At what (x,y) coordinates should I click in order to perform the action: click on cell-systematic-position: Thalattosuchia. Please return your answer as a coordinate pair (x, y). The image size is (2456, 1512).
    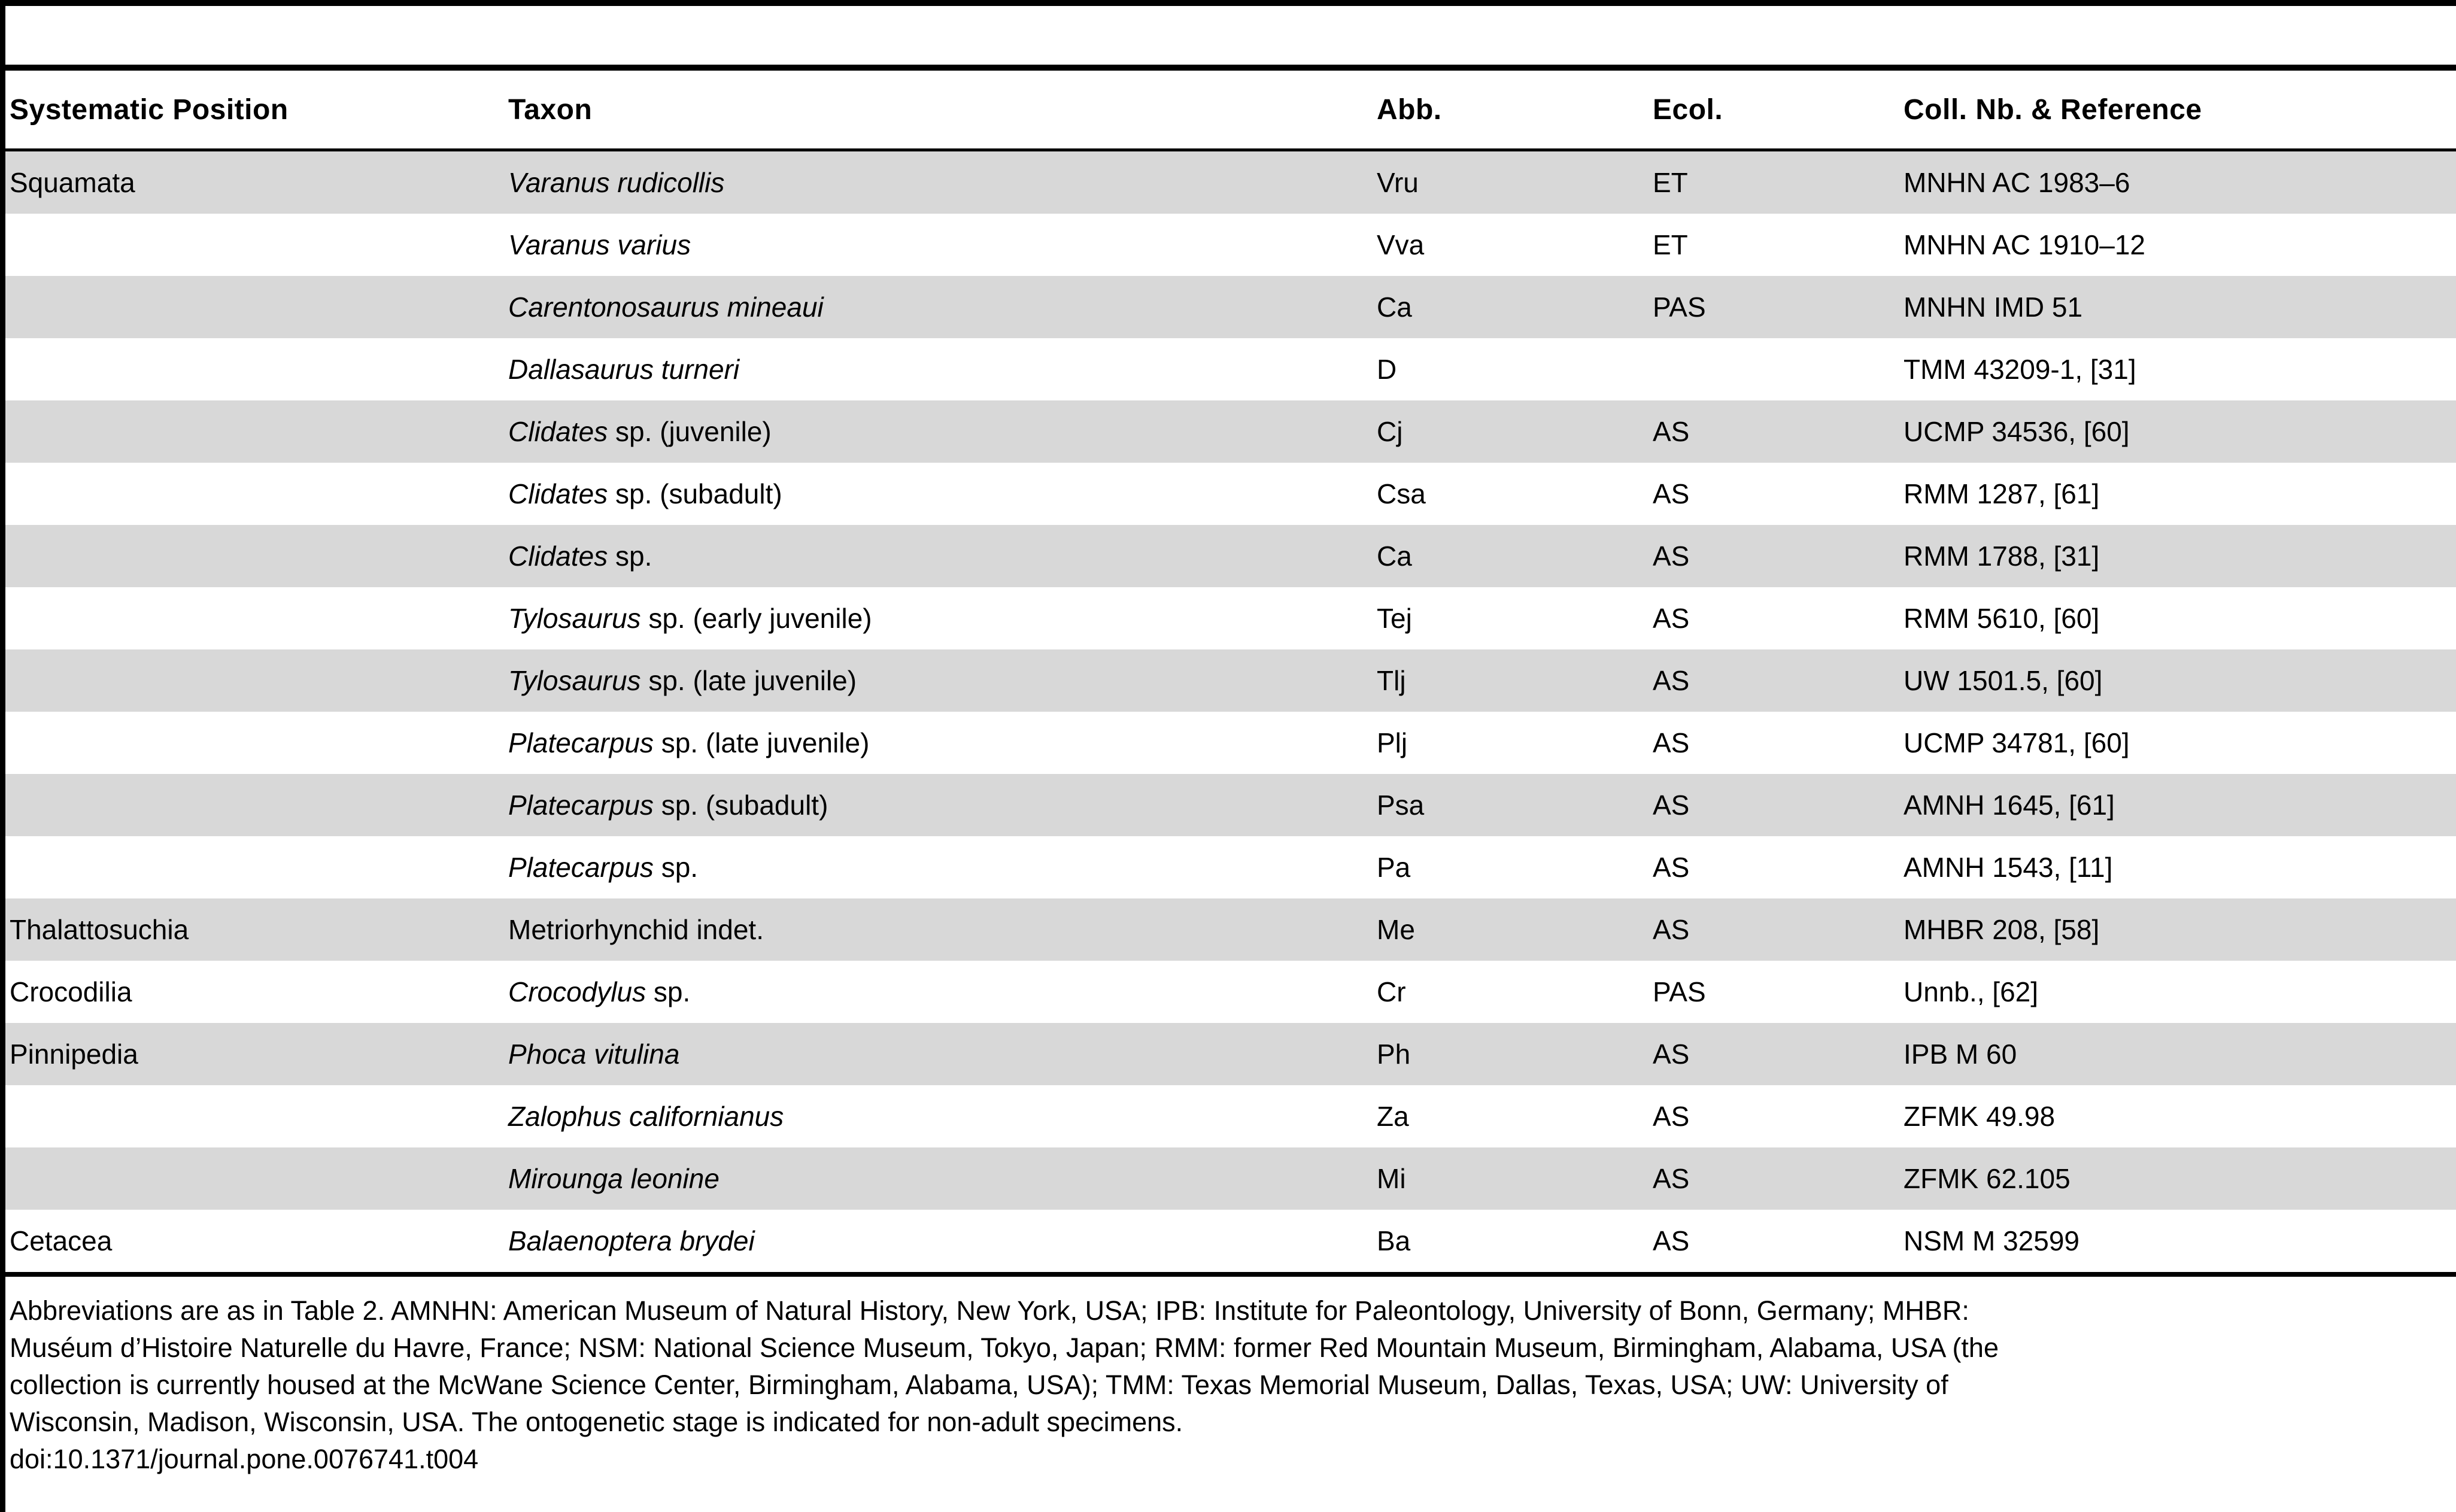
    Looking at the image, I should click on (99, 929).